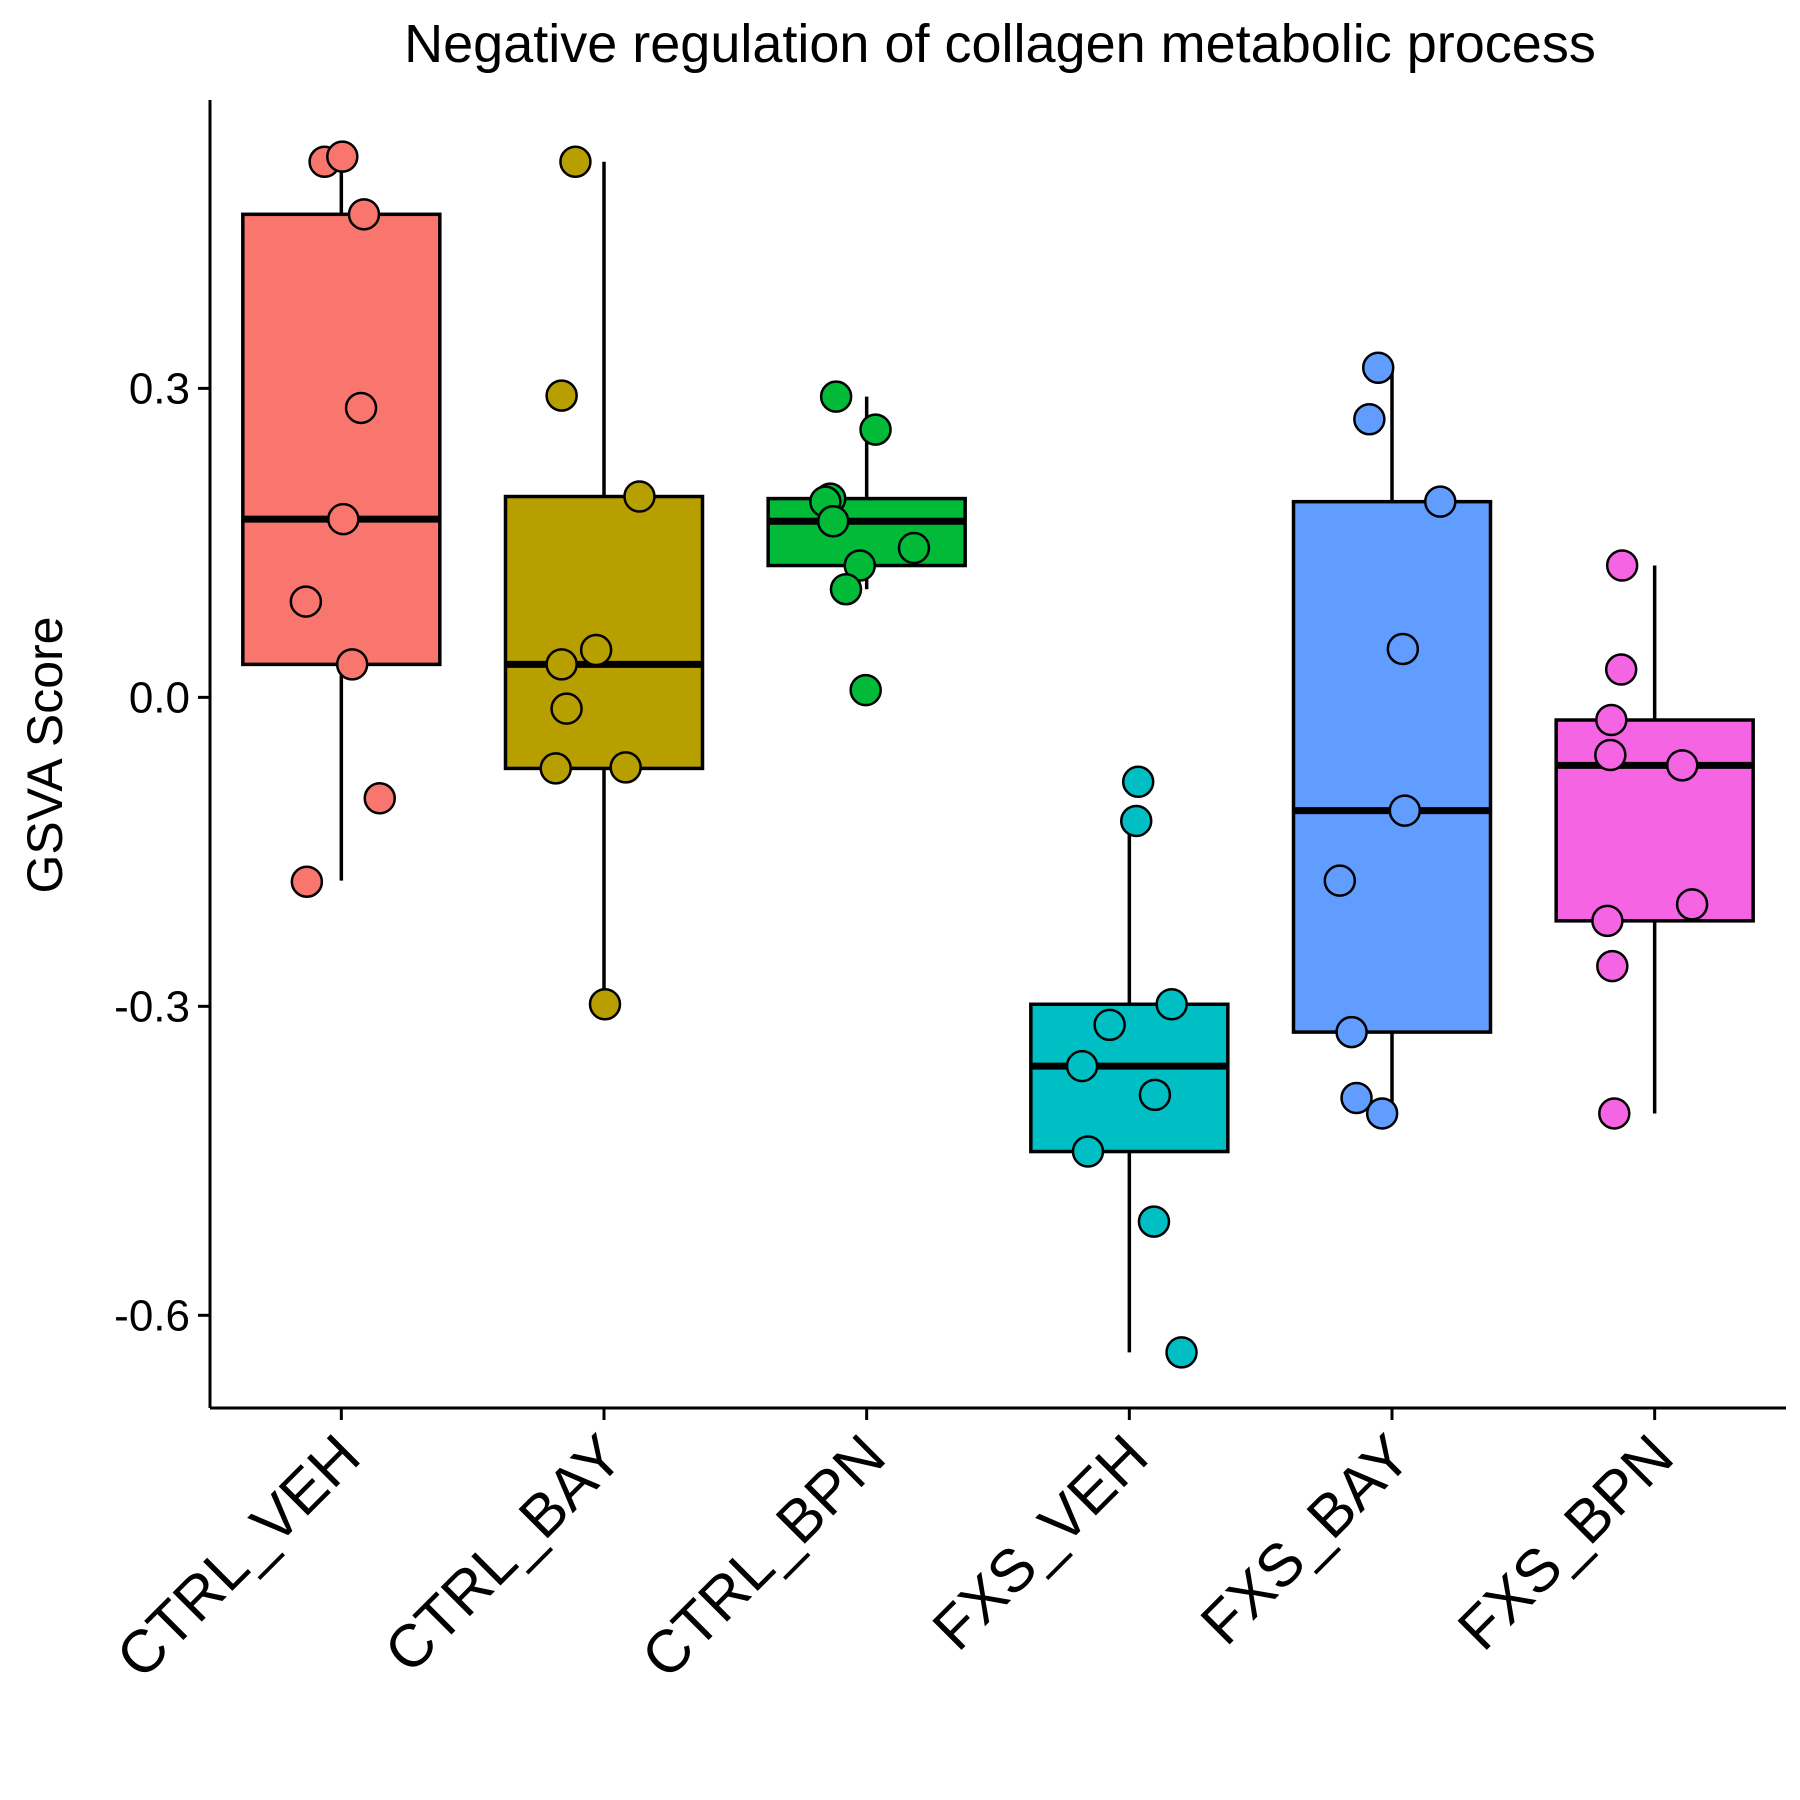 The height and width of the screenshot is (1800, 1800). Describe the element at coordinates (152, 1315) in the screenshot. I see `y-tick-label: -0.6` at that location.